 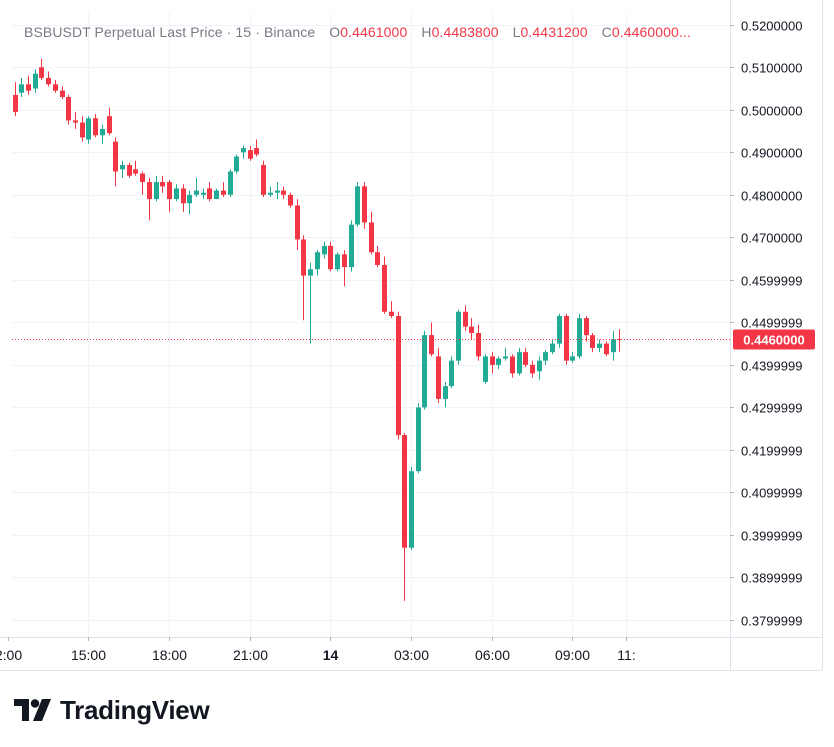 What do you see at coordinates (771, 26) in the screenshot?
I see `y-tick-label: 0.5200000` at bounding box center [771, 26].